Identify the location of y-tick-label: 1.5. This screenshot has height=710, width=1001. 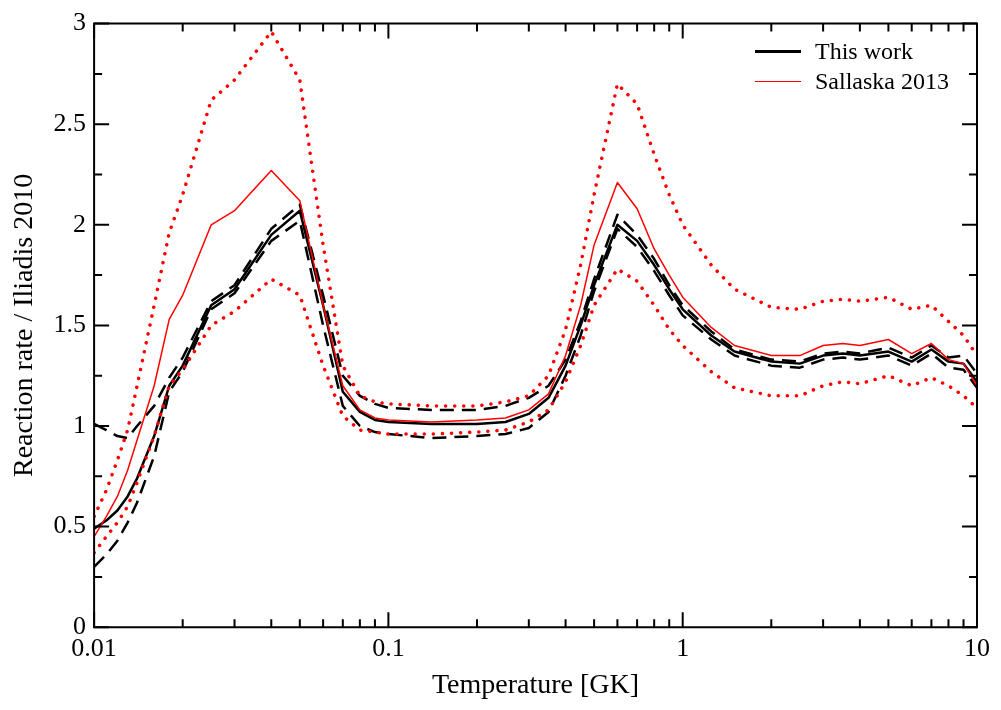
(70, 324).